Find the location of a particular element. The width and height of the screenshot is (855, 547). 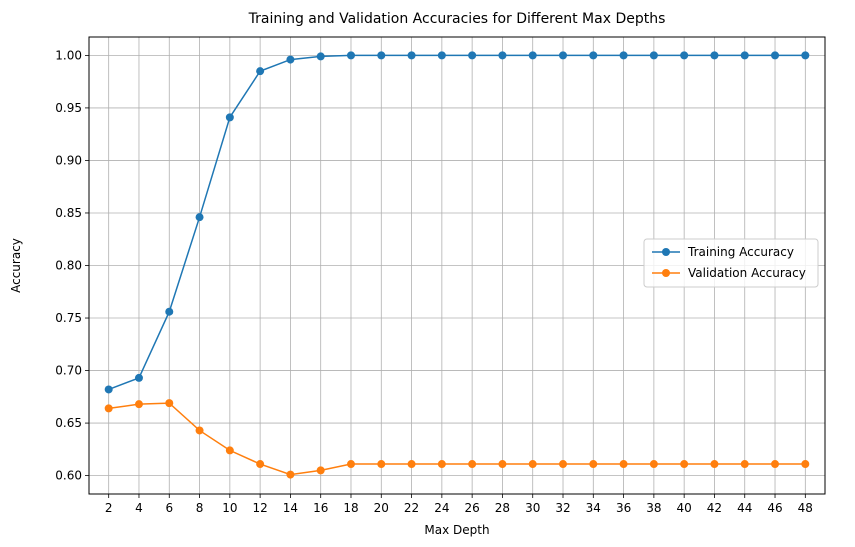

x-tick-label: 10 is located at coordinates (229, 508).